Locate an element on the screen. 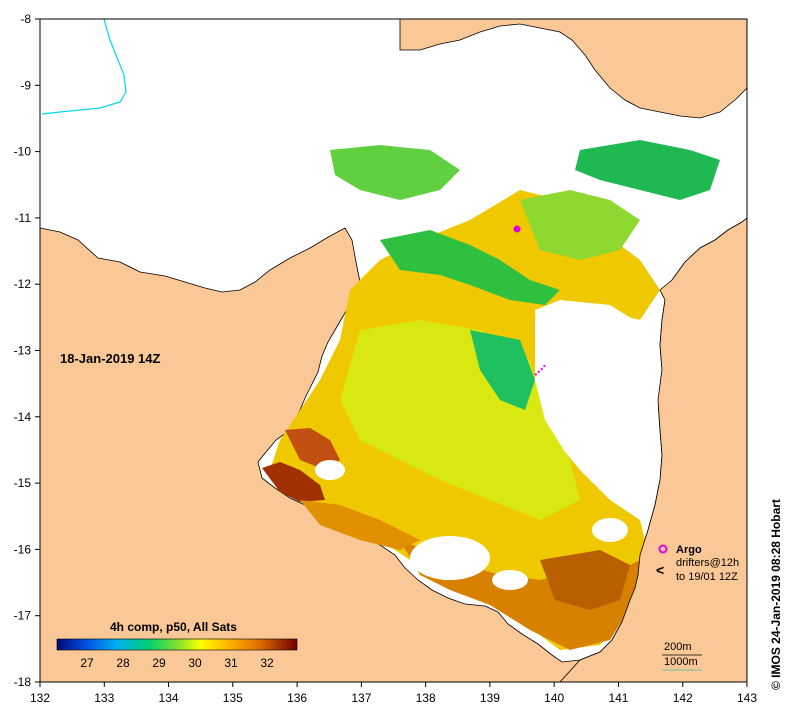 Image resolution: width=791 pixels, height=716 pixels. argo-legend-label: Argo is located at coordinates (689, 550).